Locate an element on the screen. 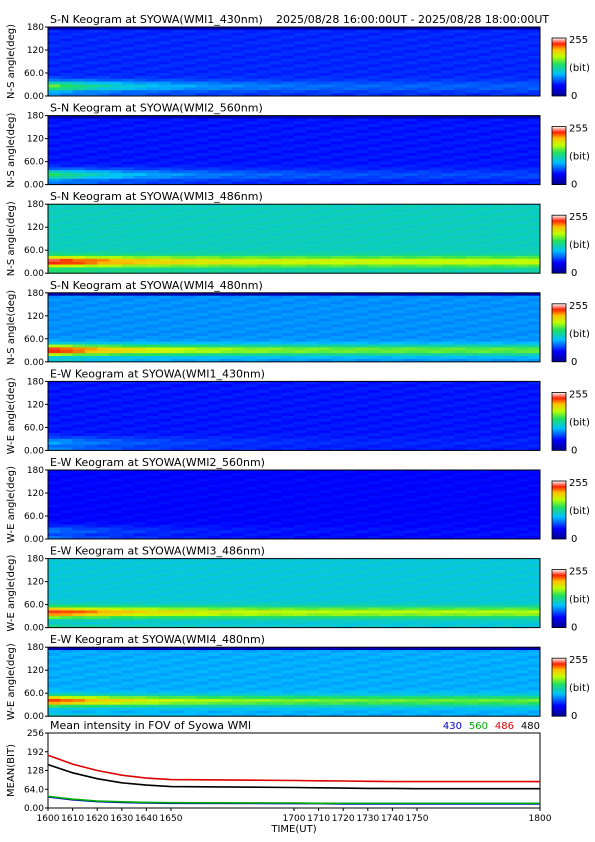  keogram-title-8: E-W Keogram at SYOWA(WMI4_480nm) is located at coordinates (157, 639).